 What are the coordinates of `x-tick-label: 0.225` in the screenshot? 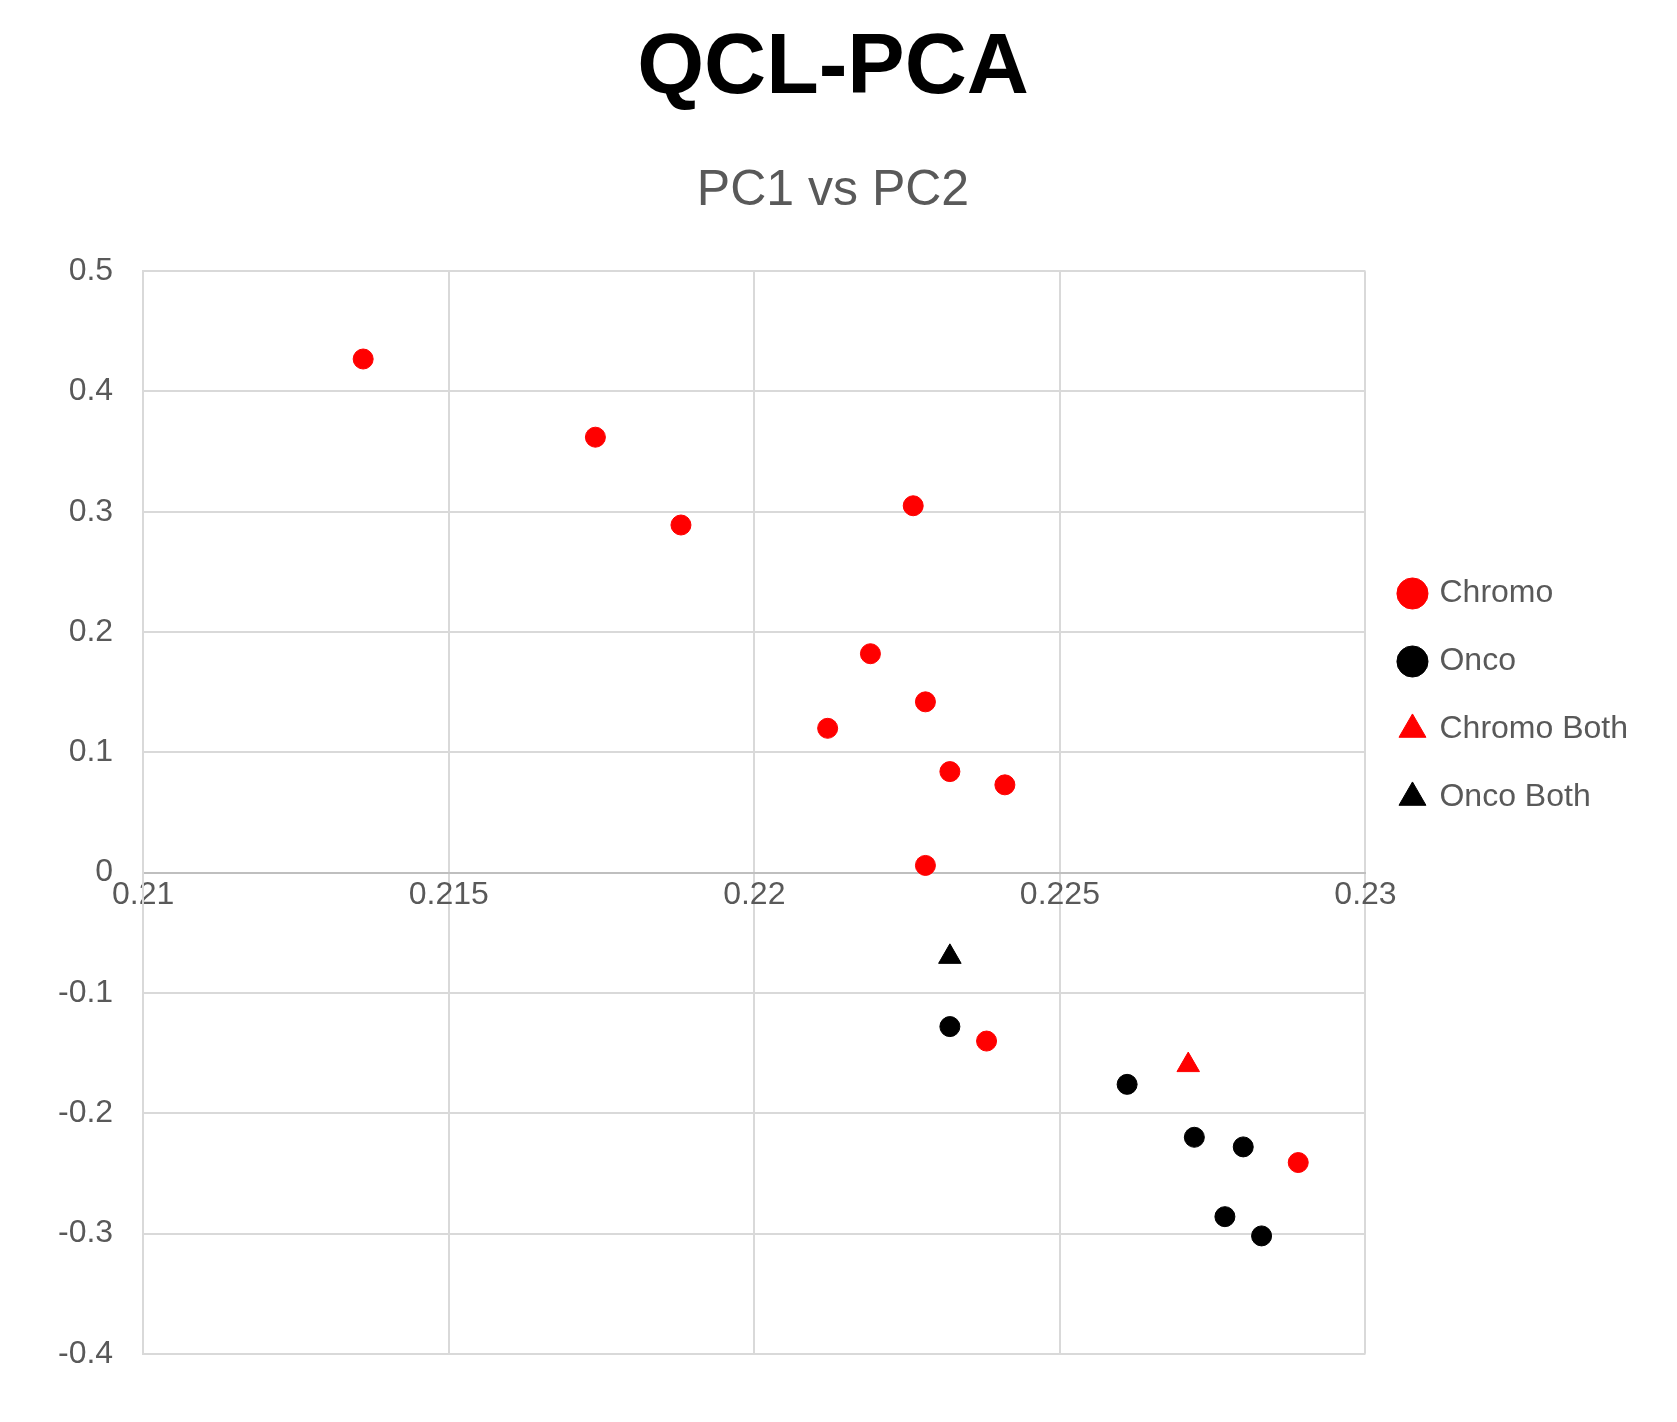 It's located at (1059, 892).